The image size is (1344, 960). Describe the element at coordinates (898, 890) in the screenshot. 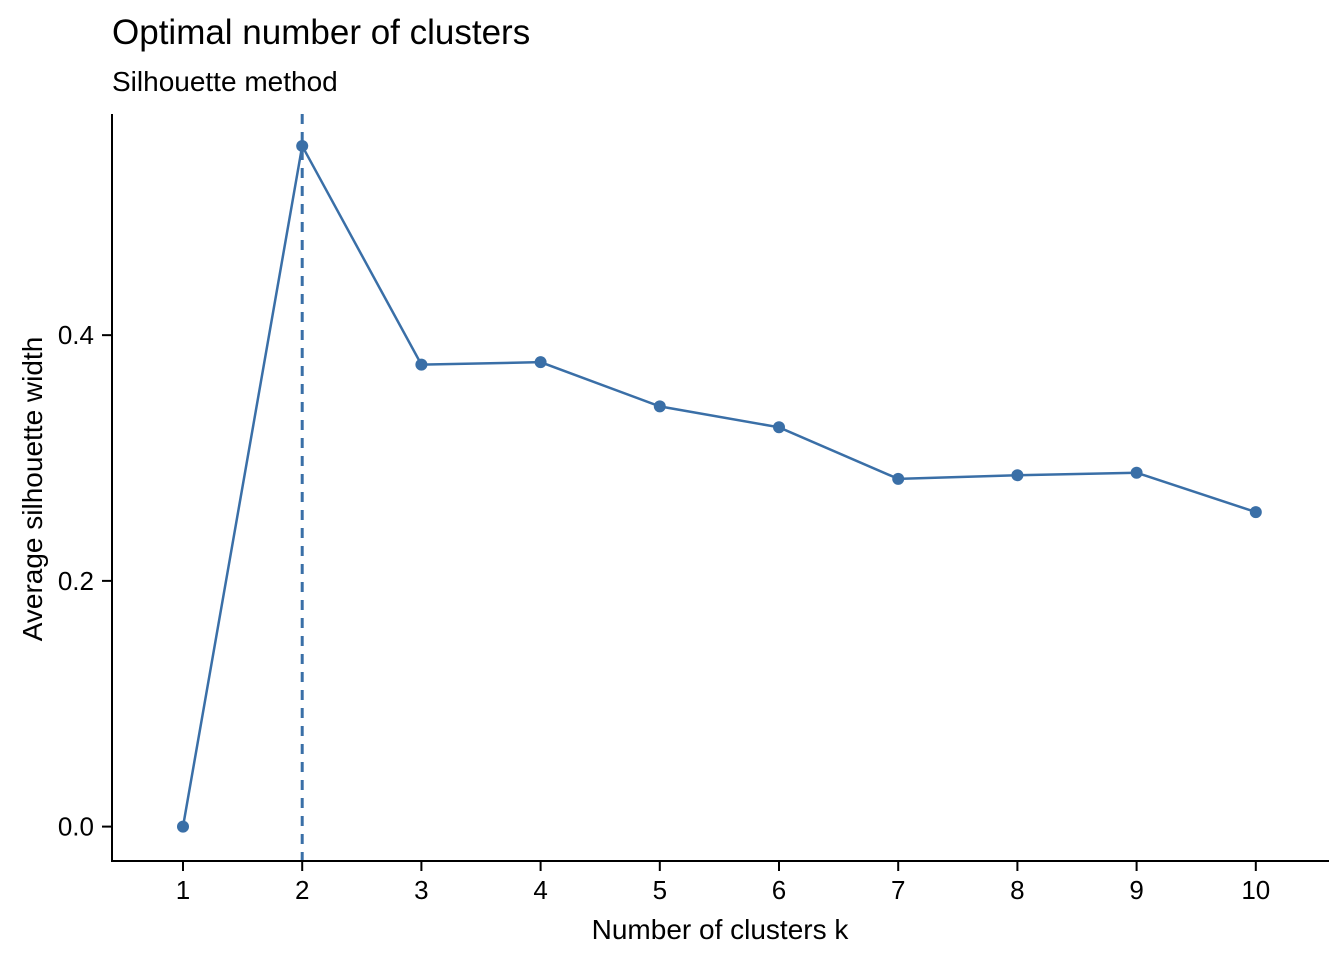

I see `x-tick-label: 7` at that location.